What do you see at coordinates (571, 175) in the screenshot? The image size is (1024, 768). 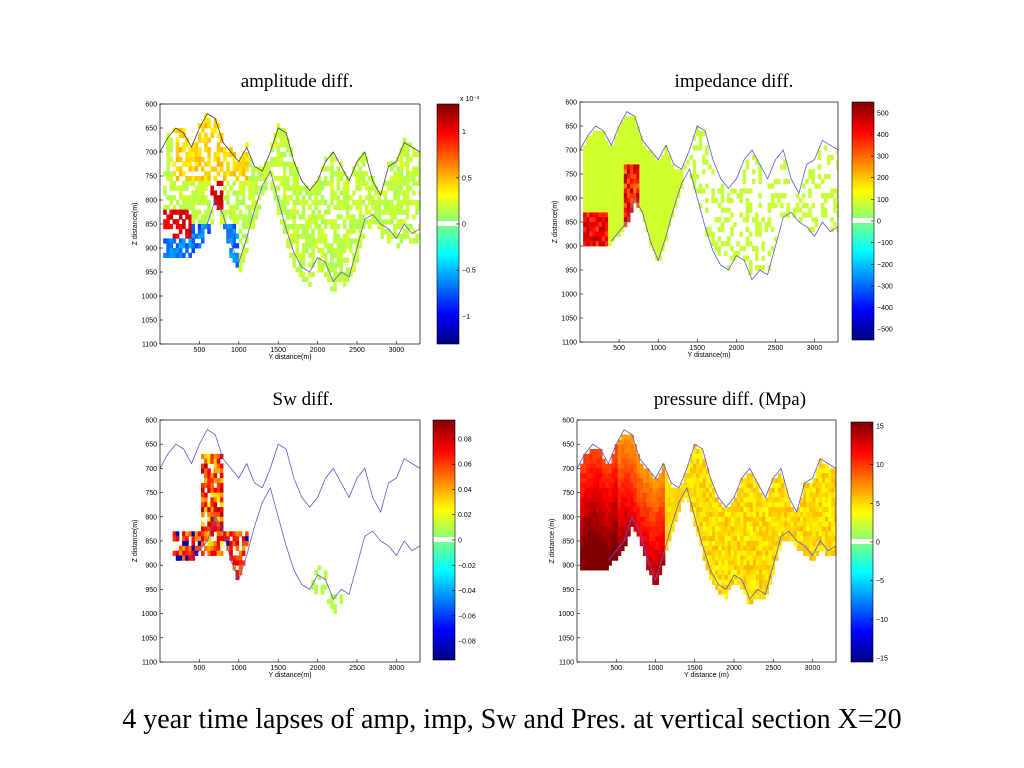 I see `y-tick-label: 750` at bounding box center [571, 175].